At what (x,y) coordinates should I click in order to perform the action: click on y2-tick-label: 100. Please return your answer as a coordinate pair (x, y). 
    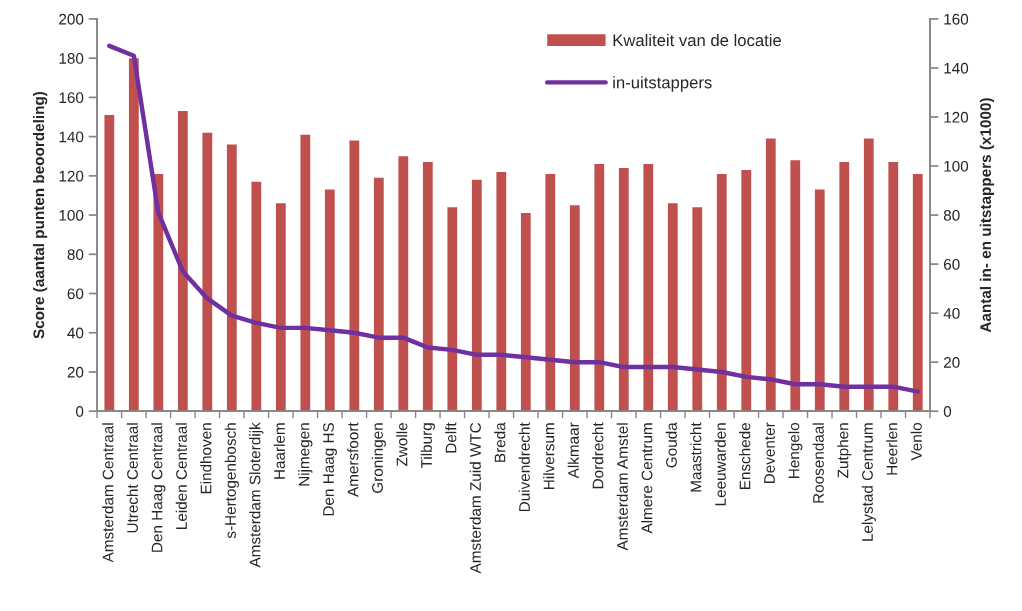
    Looking at the image, I should click on (956, 166).